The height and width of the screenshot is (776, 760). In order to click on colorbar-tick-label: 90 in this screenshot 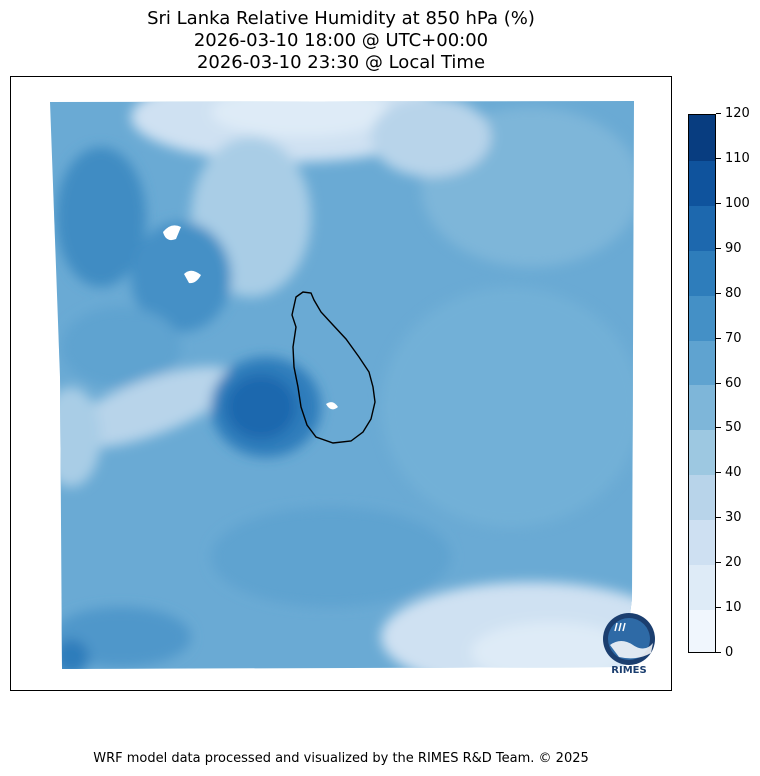, I will do `click(733, 248)`.